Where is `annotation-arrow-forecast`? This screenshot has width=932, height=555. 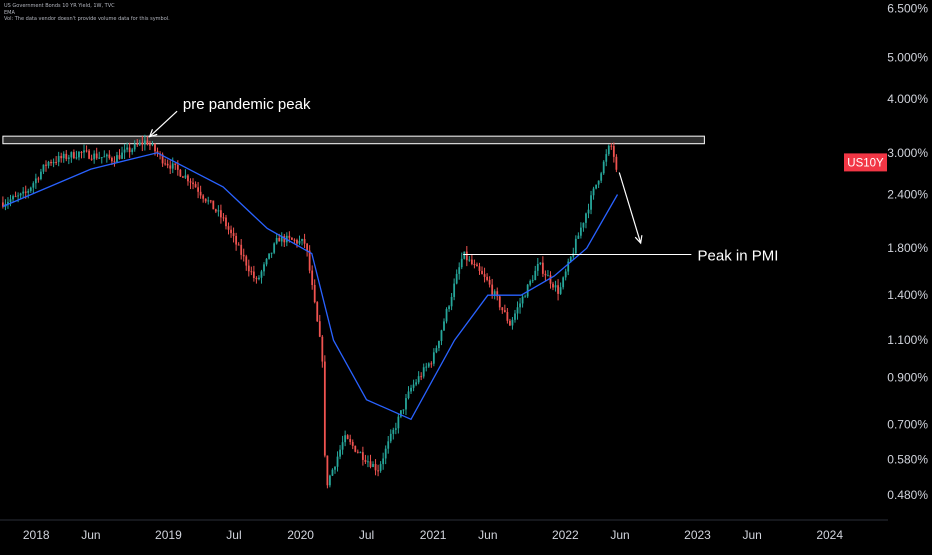 annotation-arrow-forecast is located at coordinates (630, 208).